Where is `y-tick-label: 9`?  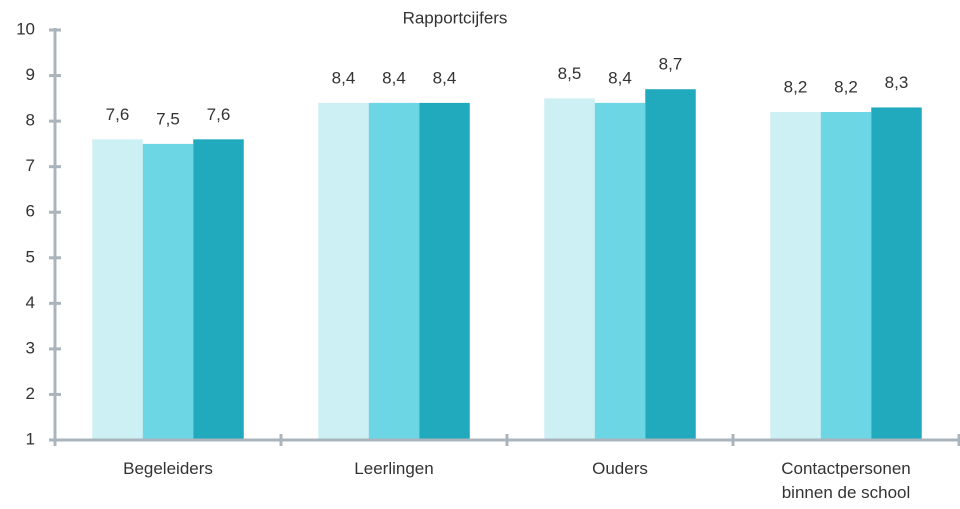 y-tick-label: 9 is located at coordinates (30, 74).